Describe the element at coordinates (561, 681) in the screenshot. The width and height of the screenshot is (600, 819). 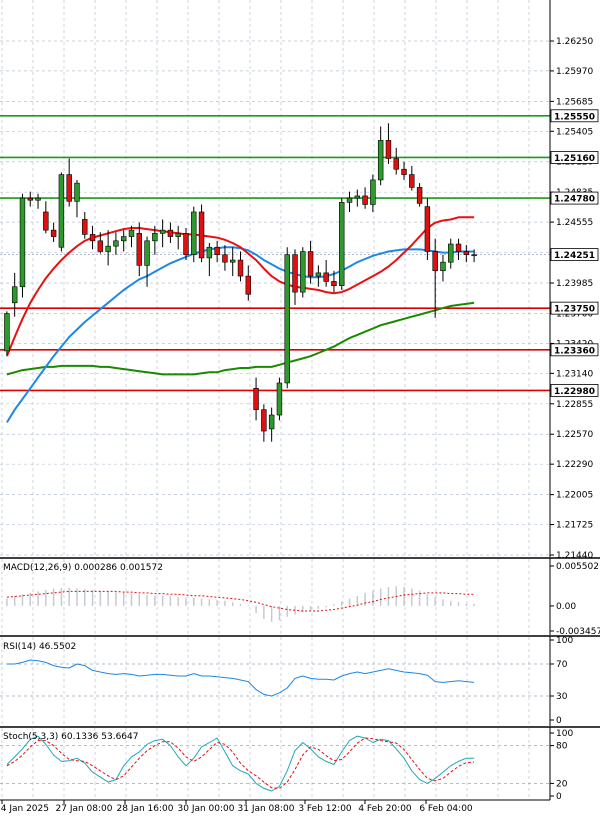
I see `rsi-axis-ticks: 100 70 30 0` at that location.